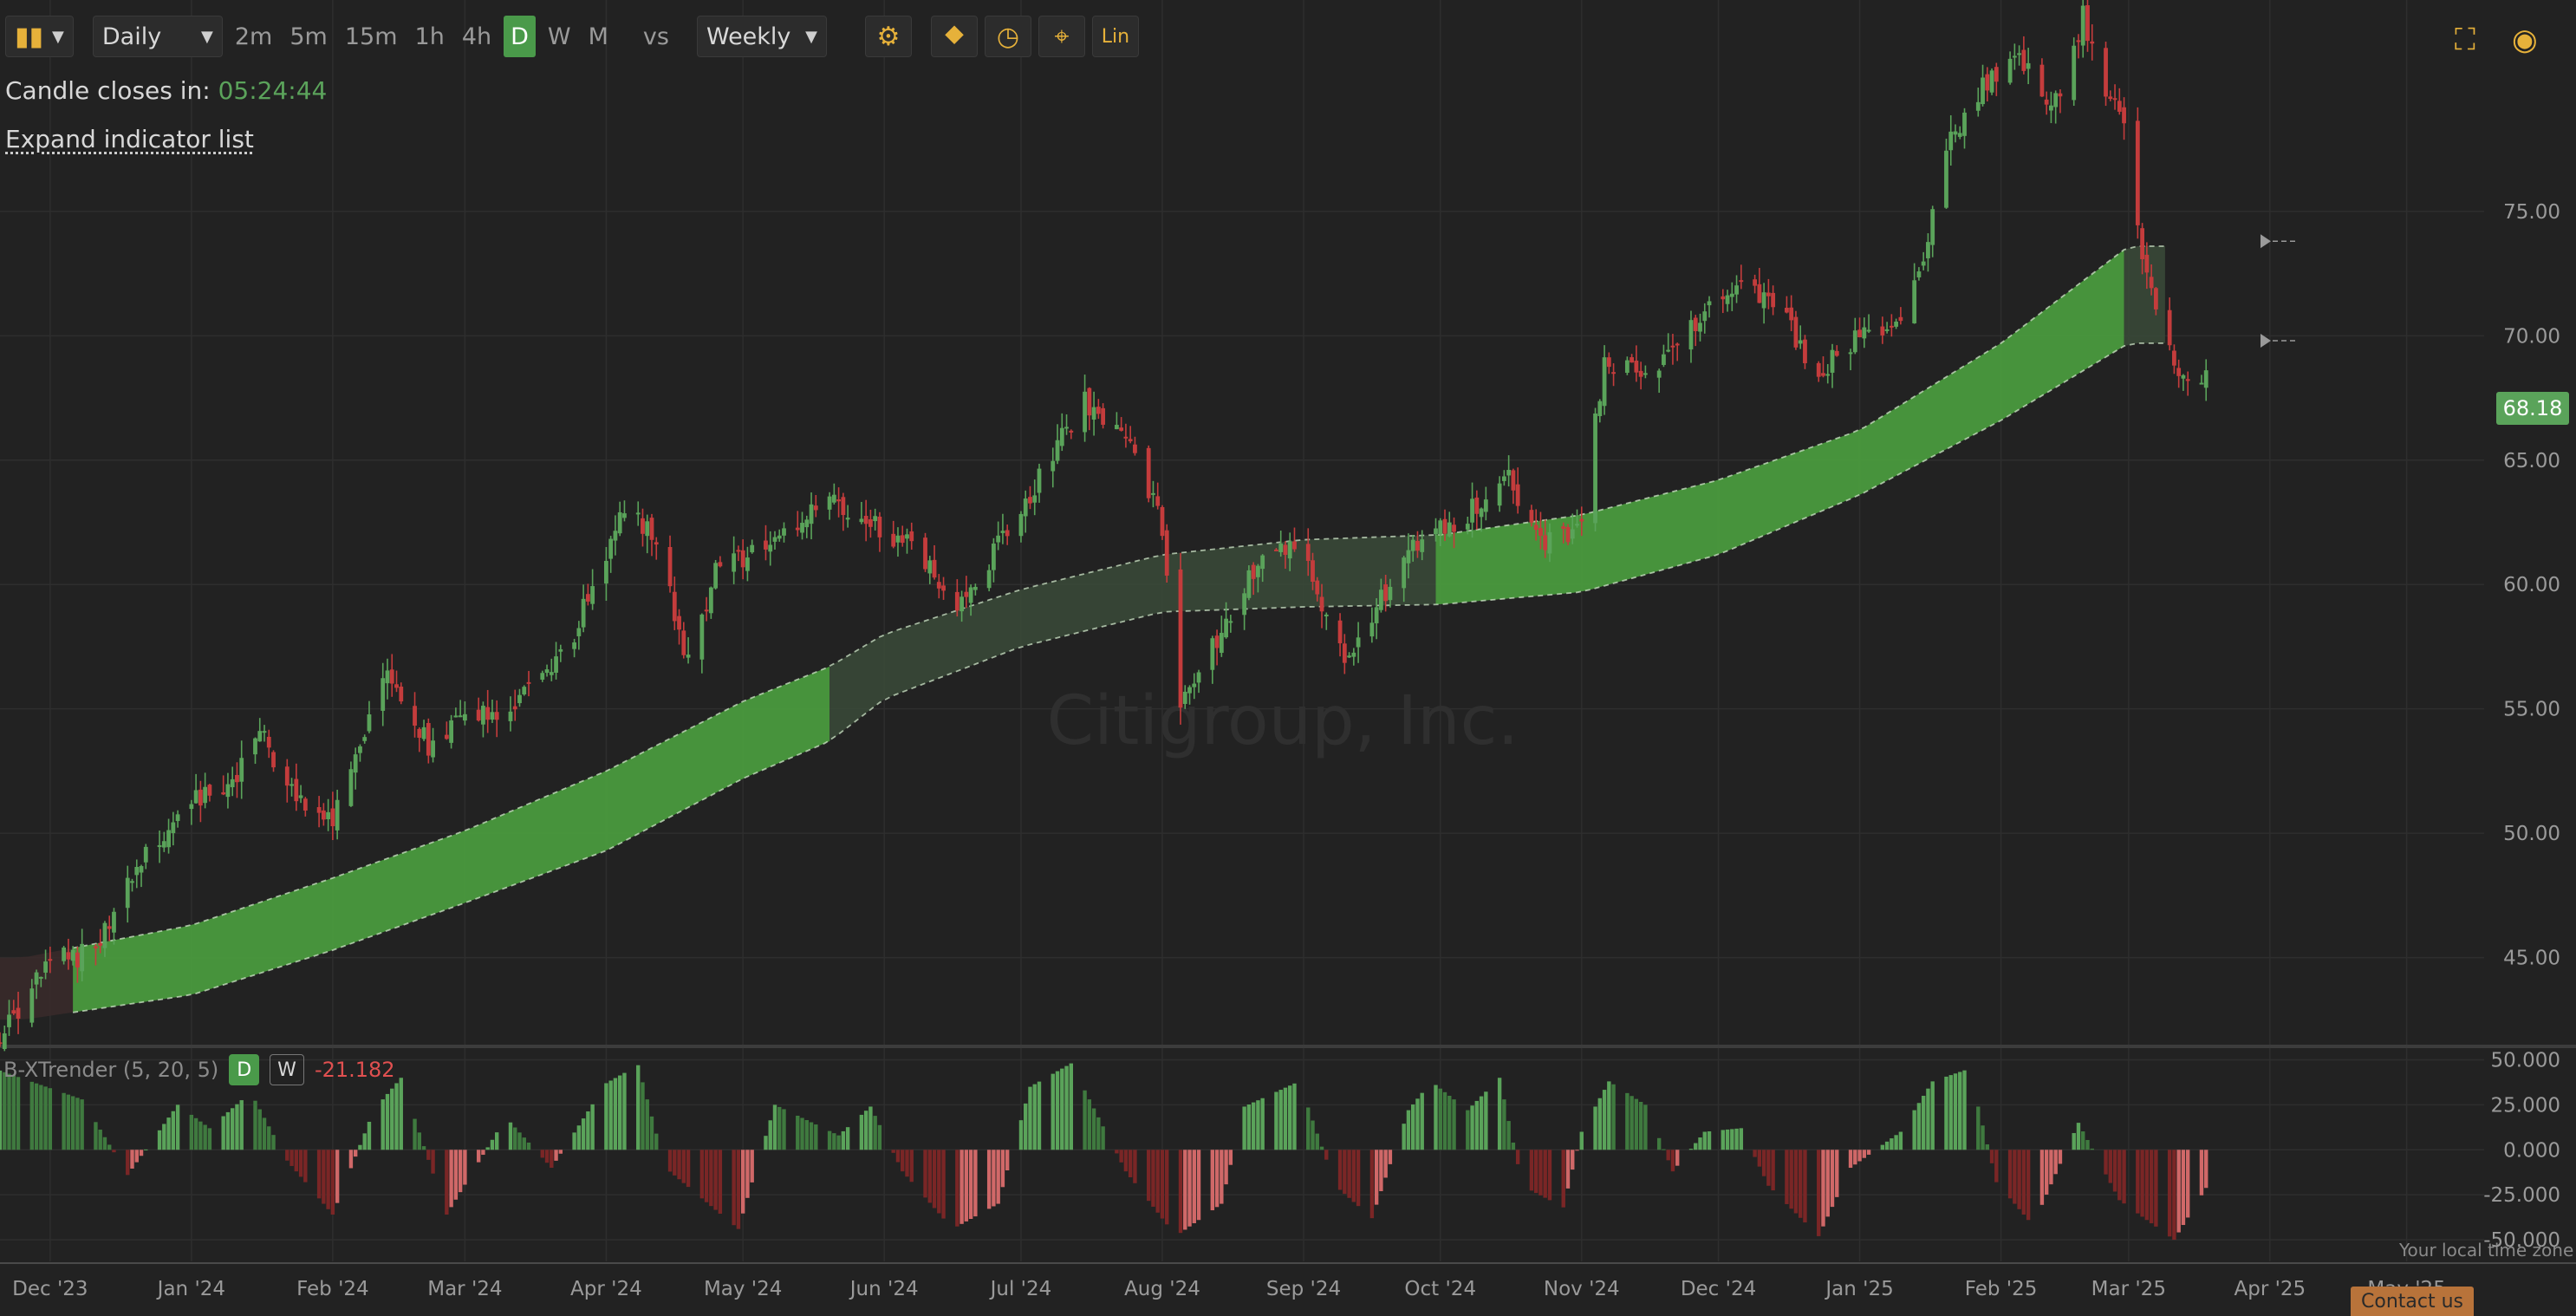  I want to click on x-tick-label: Apr '25, so click(2270, 1289).